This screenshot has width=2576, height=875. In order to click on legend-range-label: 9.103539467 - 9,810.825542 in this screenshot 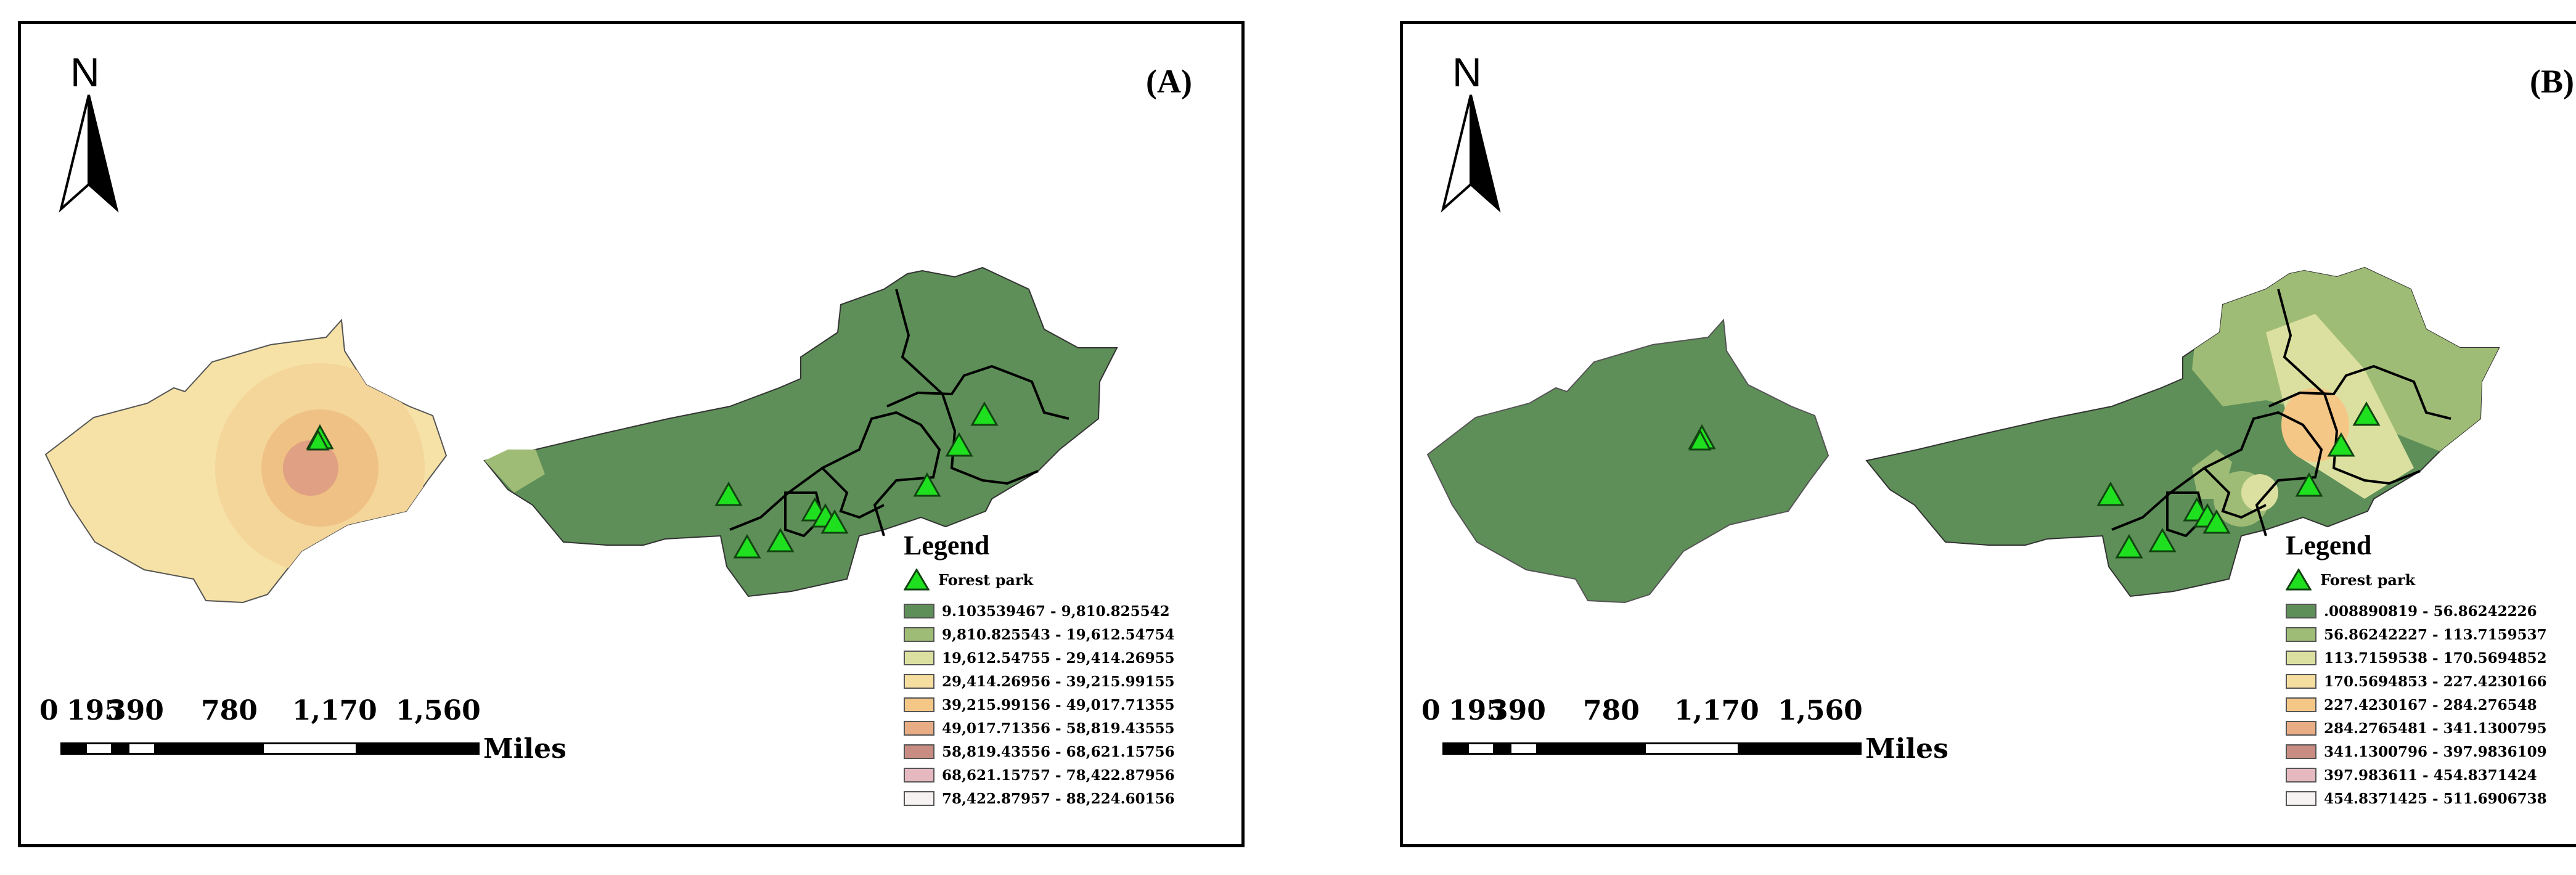, I will do `click(1056, 611)`.